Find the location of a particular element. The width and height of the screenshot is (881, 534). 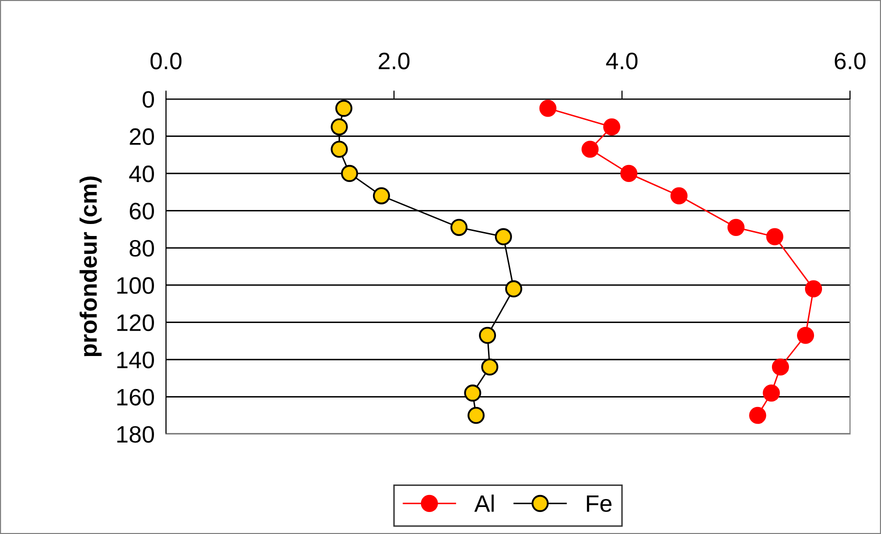

y-tick-label: 160 is located at coordinates (135, 397).